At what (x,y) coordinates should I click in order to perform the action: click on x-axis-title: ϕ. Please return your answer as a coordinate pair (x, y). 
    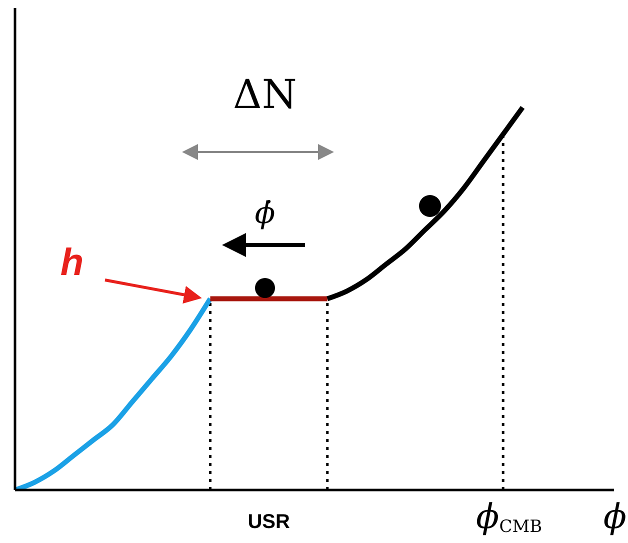
    Looking at the image, I should click on (615, 517).